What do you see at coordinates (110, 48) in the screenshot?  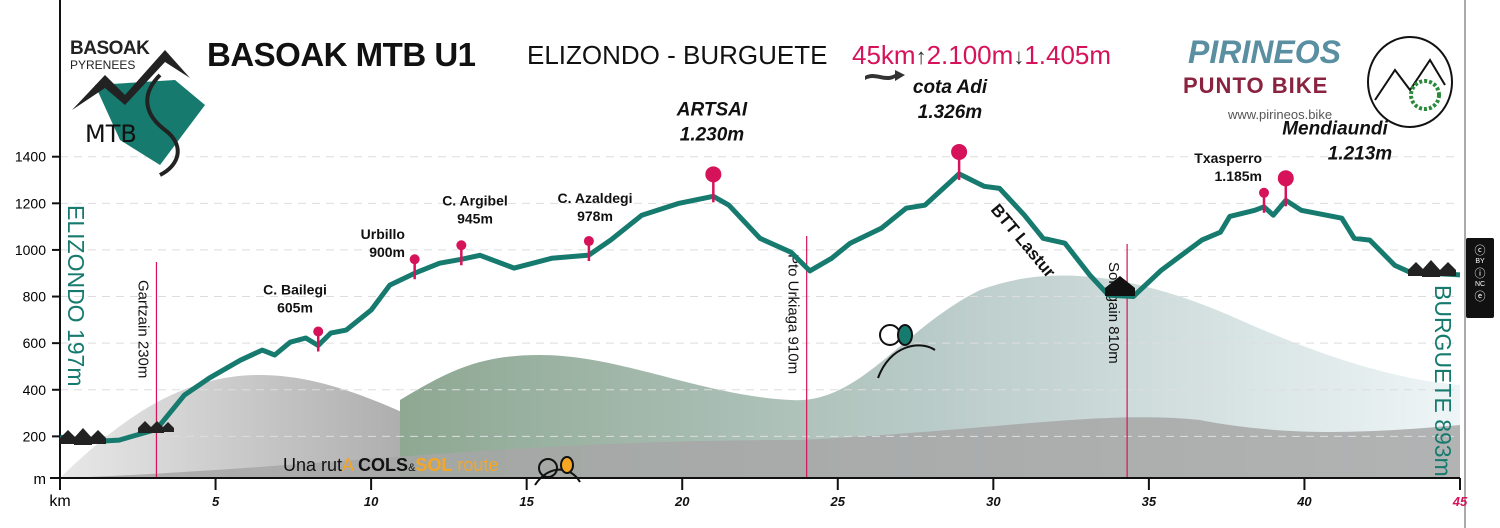 I see `logo-text: BASOAK` at bounding box center [110, 48].